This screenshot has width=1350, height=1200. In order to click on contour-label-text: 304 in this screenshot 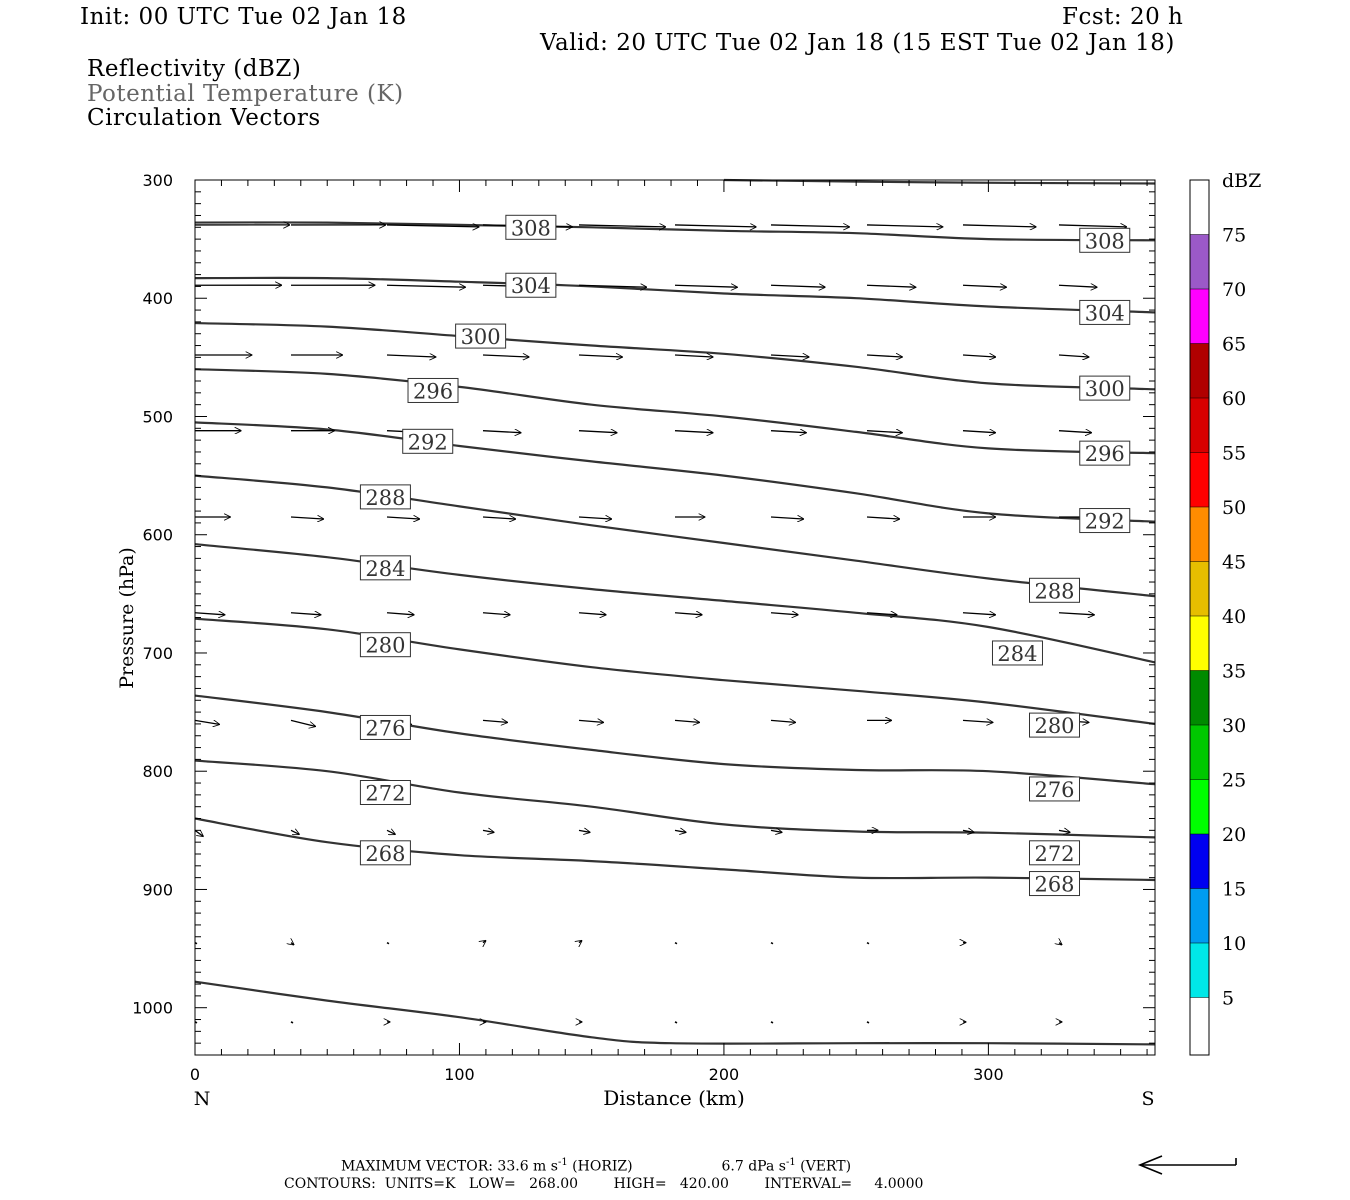, I will do `click(1105, 313)`.